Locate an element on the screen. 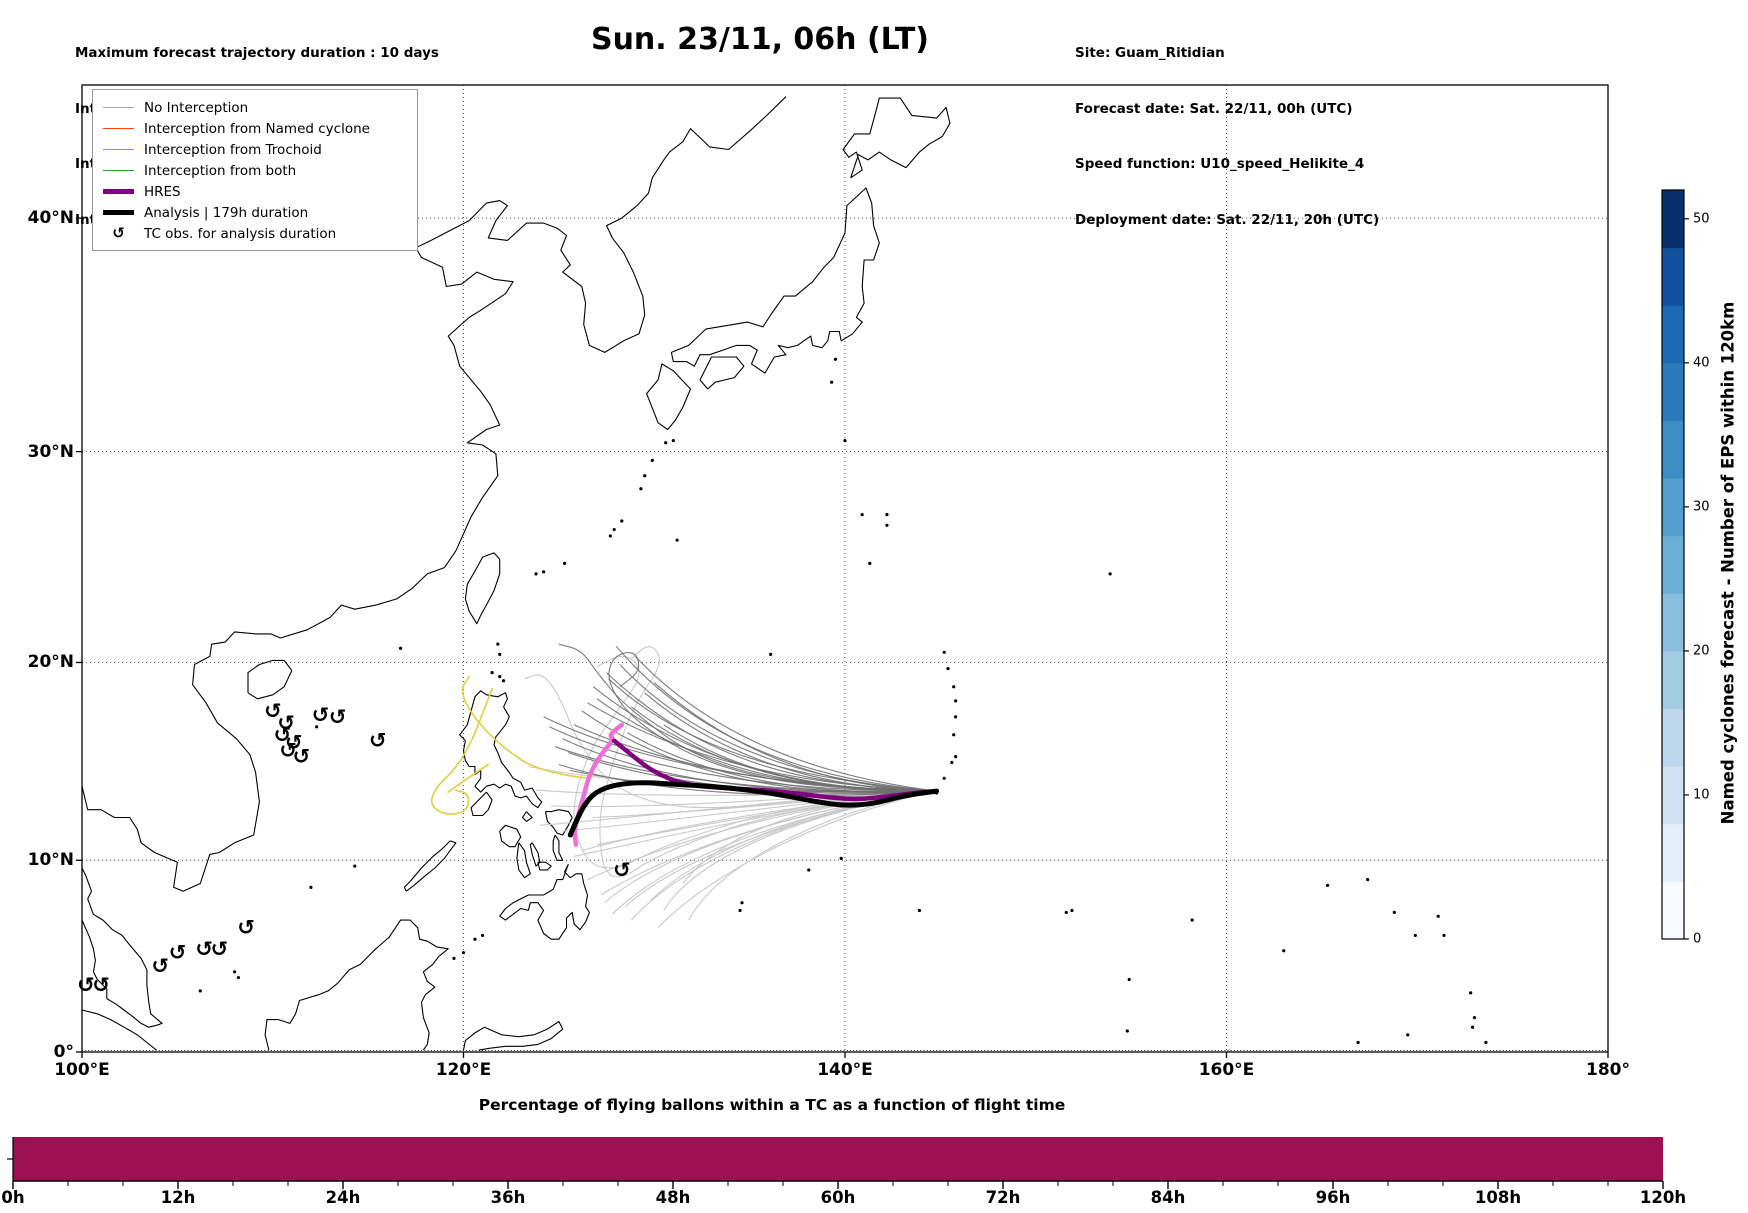 The width and height of the screenshot is (1748, 1213). bottom-xtick-label-120h: 120h is located at coordinates (1663, 1197).